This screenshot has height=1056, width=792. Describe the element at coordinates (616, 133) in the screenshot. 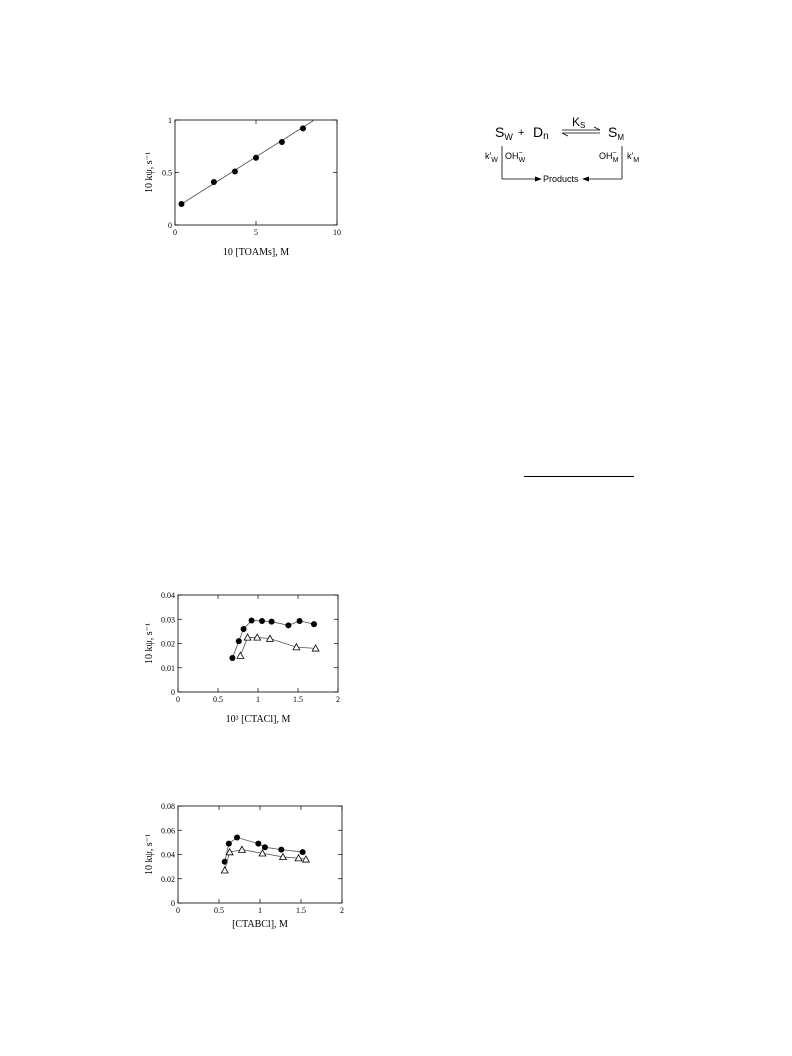

I see `scheme-sm: SM` at that location.